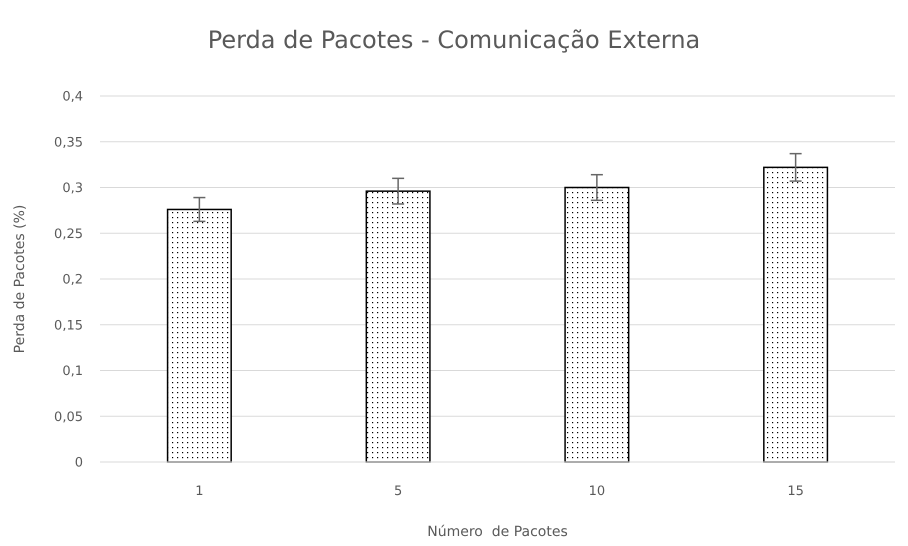 This screenshot has width=908, height=546. I want to click on y-tick-label: 0,1, so click(72, 372).